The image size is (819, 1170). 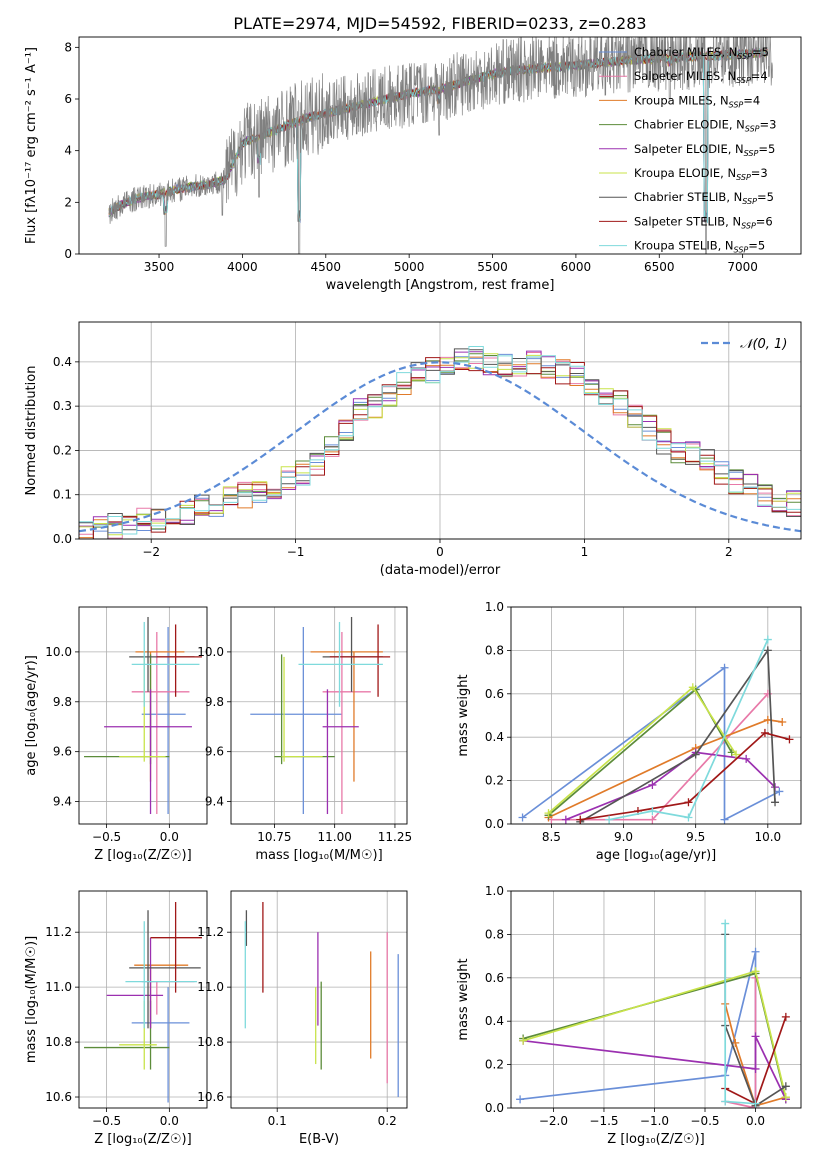 I want to click on y-tick-label: 1.0, so click(x=494, y=607).